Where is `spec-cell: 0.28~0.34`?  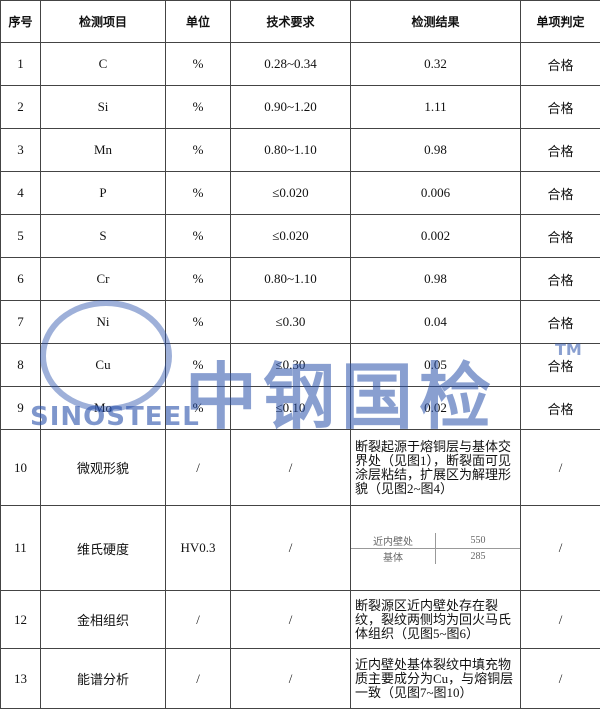
spec-cell: 0.28~0.34 is located at coordinates (290, 64).